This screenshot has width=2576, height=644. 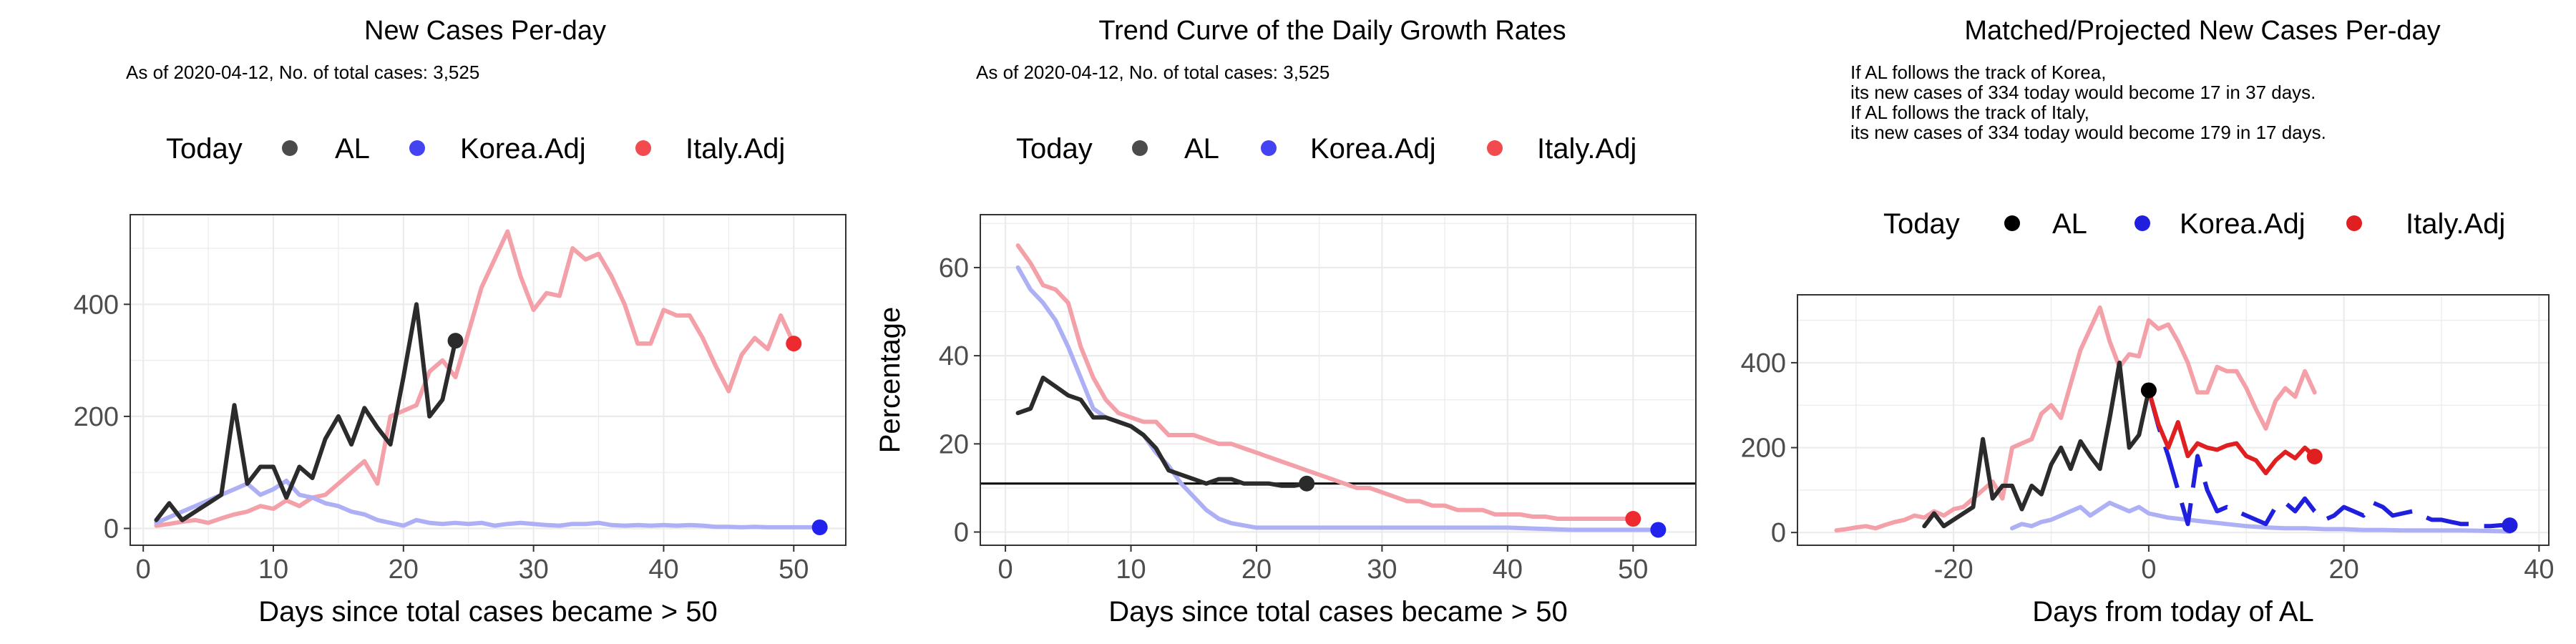 I want to click on y-axis-label: Percentage, so click(x=890, y=380).